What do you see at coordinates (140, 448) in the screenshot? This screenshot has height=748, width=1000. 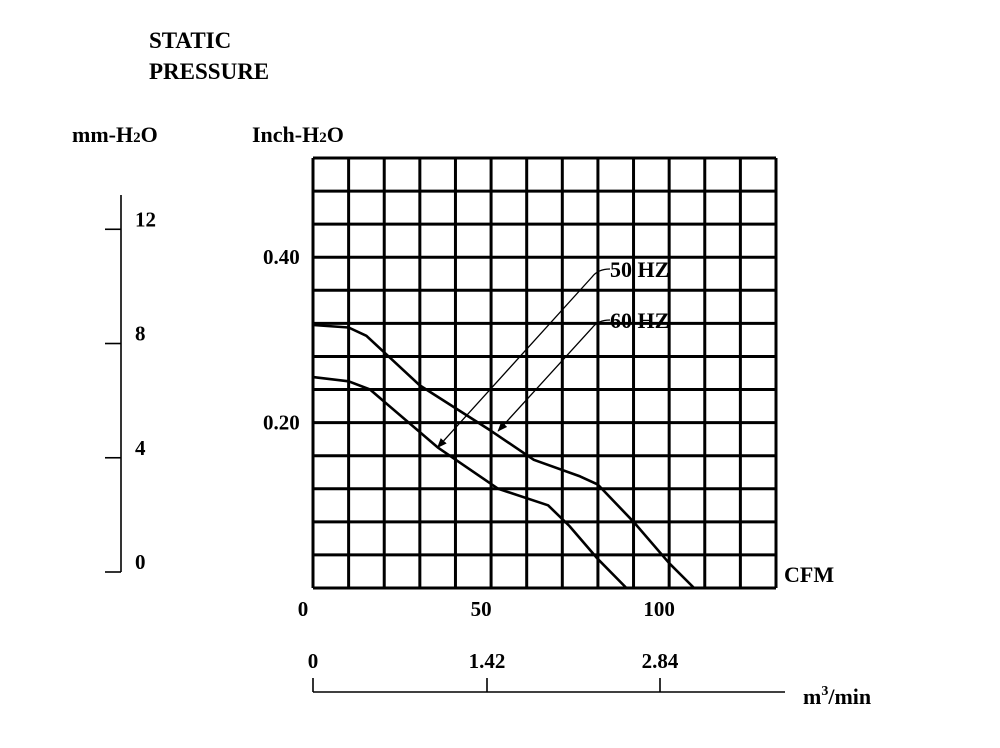 I see `mm-tick-label: 4` at bounding box center [140, 448].